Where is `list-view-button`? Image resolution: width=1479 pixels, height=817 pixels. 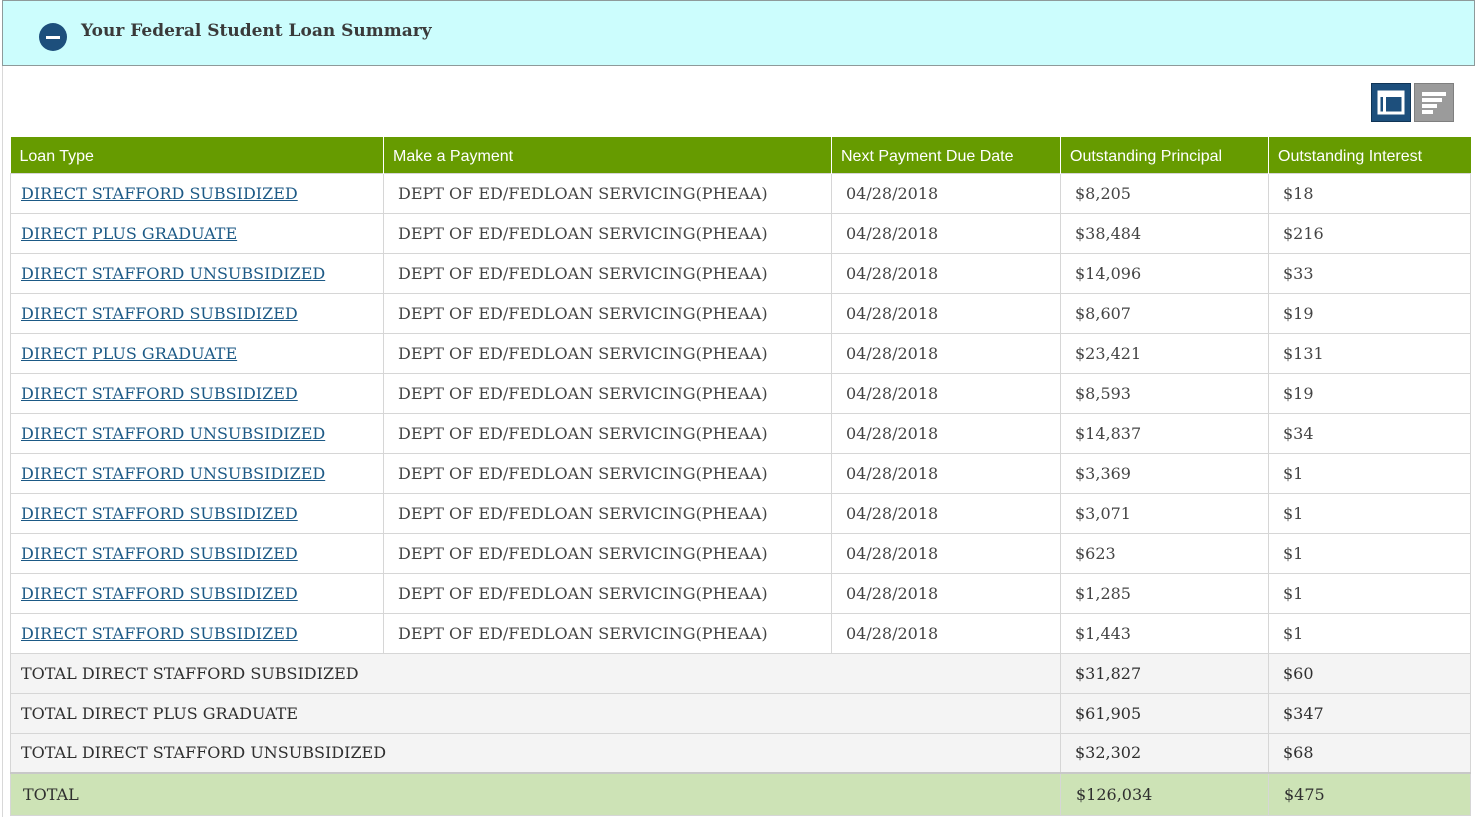
list-view-button is located at coordinates (1434, 102).